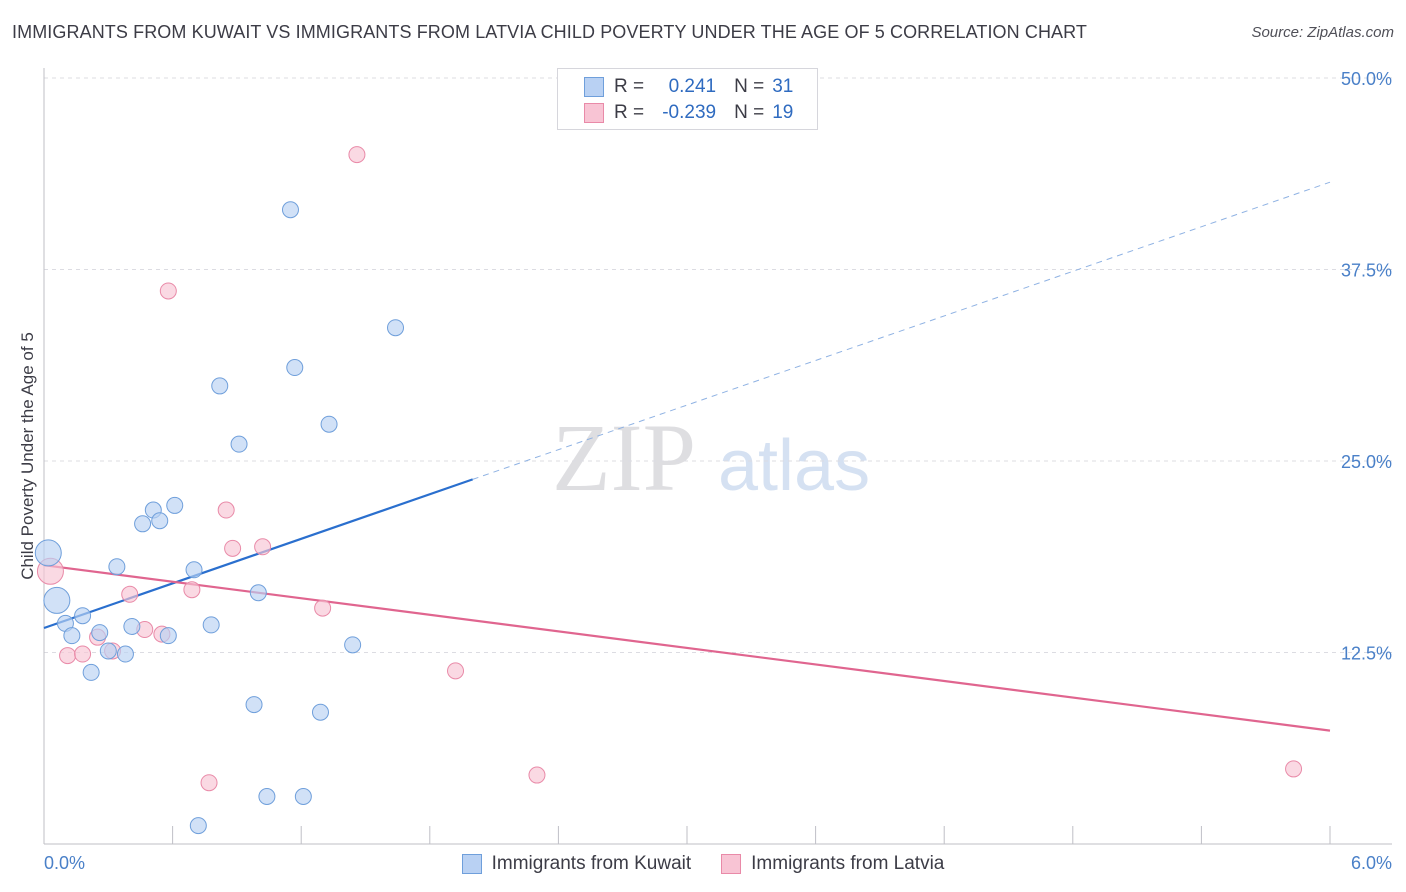 This screenshot has width=1406, height=892. What do you see at coordinates (594, 113) in the screenshot?
I see `latvia-swatch` at bounding box center [594, 113].